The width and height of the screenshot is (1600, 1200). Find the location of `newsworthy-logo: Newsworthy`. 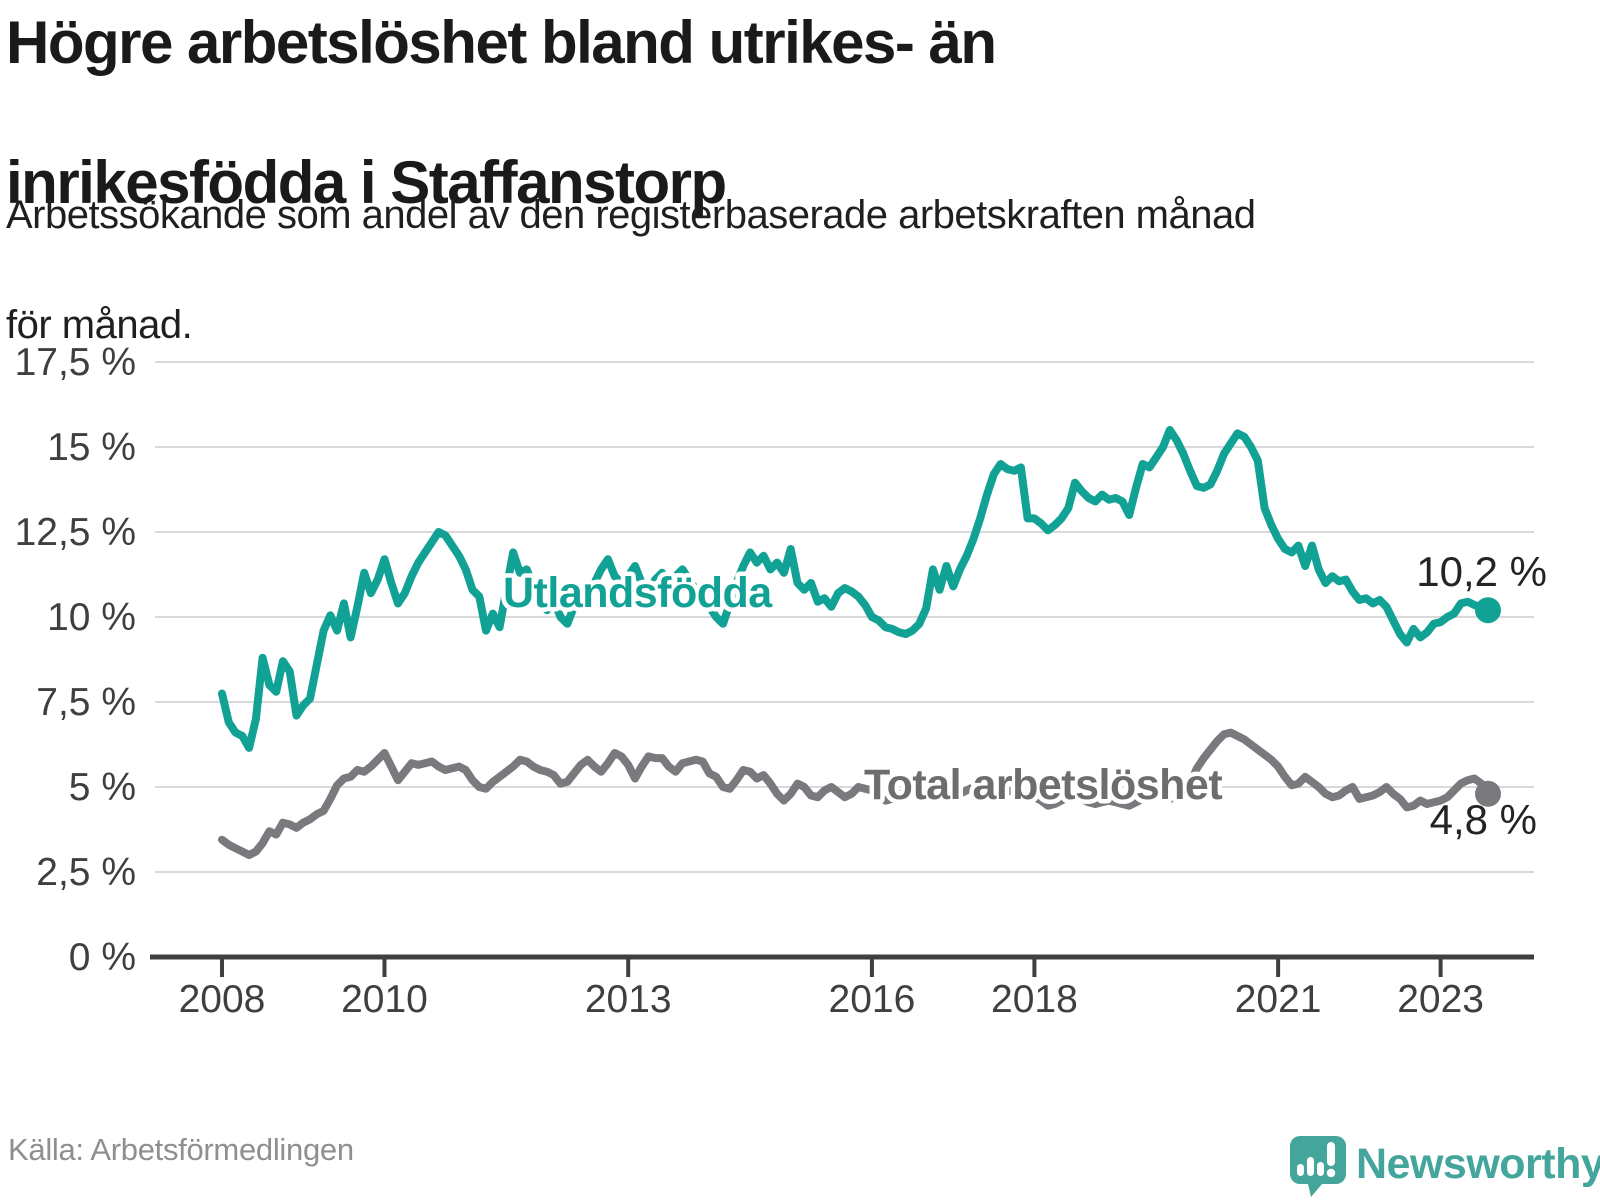

newsworthy-logo: Newsworthy is located at coordinates (1445, 1166).